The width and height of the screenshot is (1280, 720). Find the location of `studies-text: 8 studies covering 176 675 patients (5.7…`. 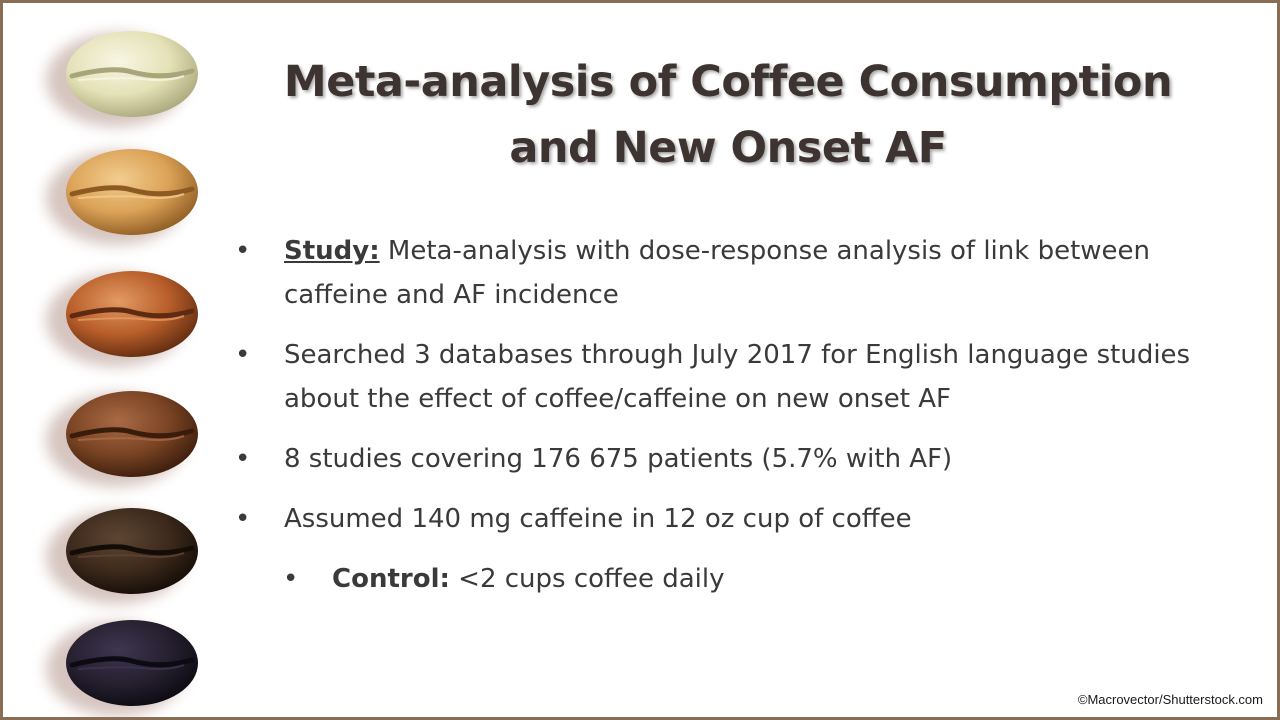

studies-text: 8 studies covering 176 675 patients (5.7… is located at coordinates (618, 459).